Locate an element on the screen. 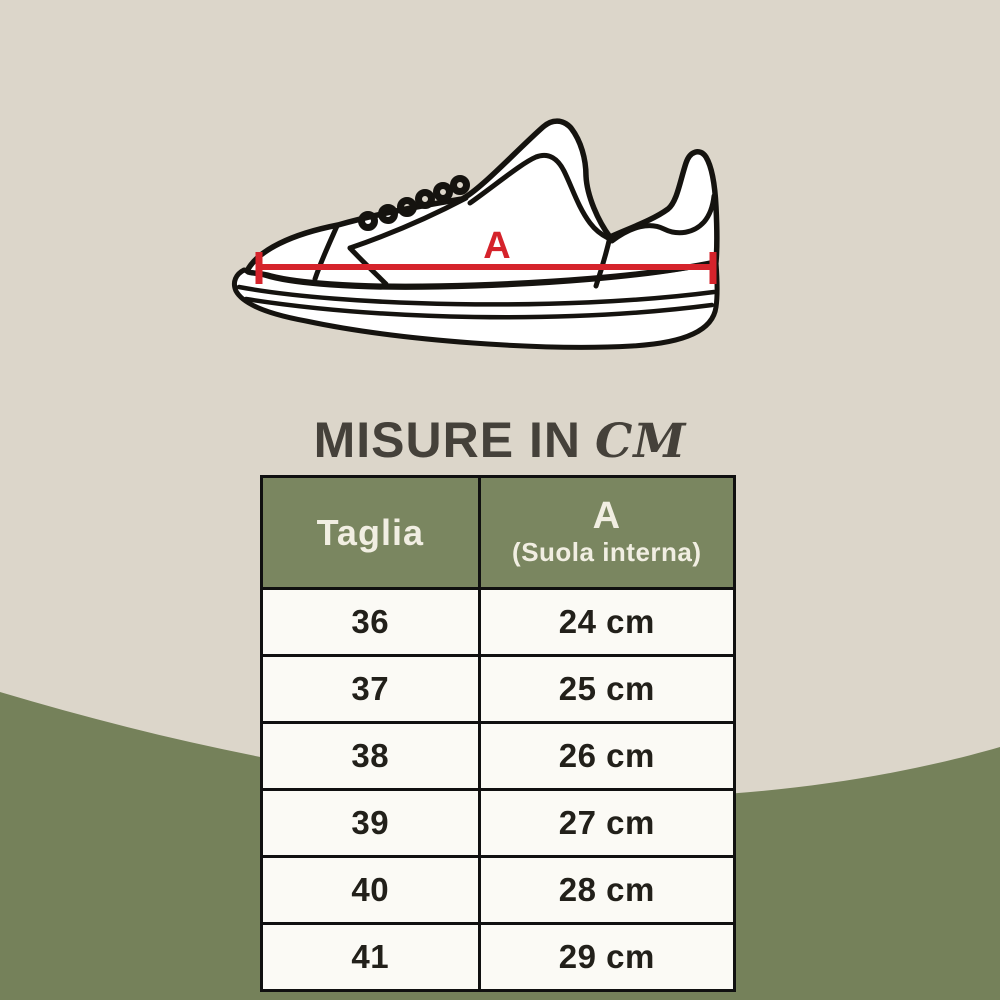 Image resolution: width=1000 pixels, height=1000 pixels. table-row: 37 25 cm is located at coordinates (498, 689).